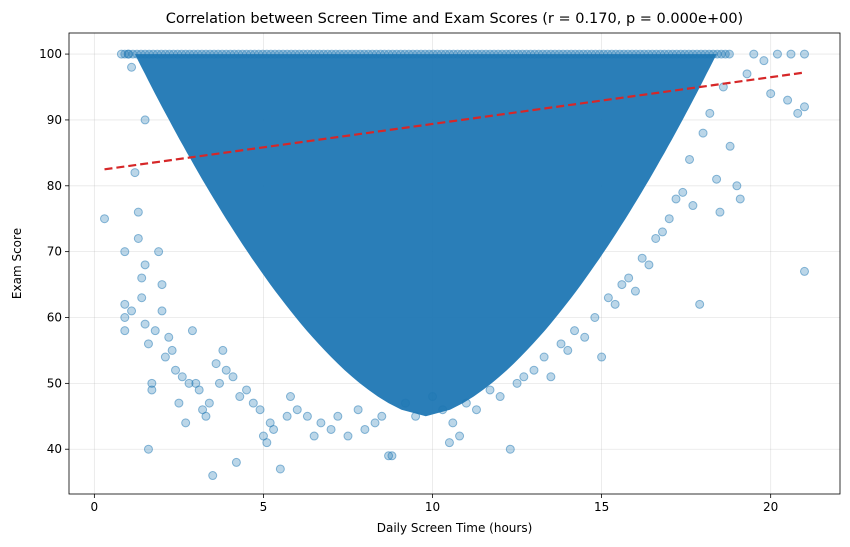 Image resolution: width=850 pixels, height=547 pixels. Describe the element at coordinates (432, 507) in the screenshot. I see `x-tick-label: 10` at that location.